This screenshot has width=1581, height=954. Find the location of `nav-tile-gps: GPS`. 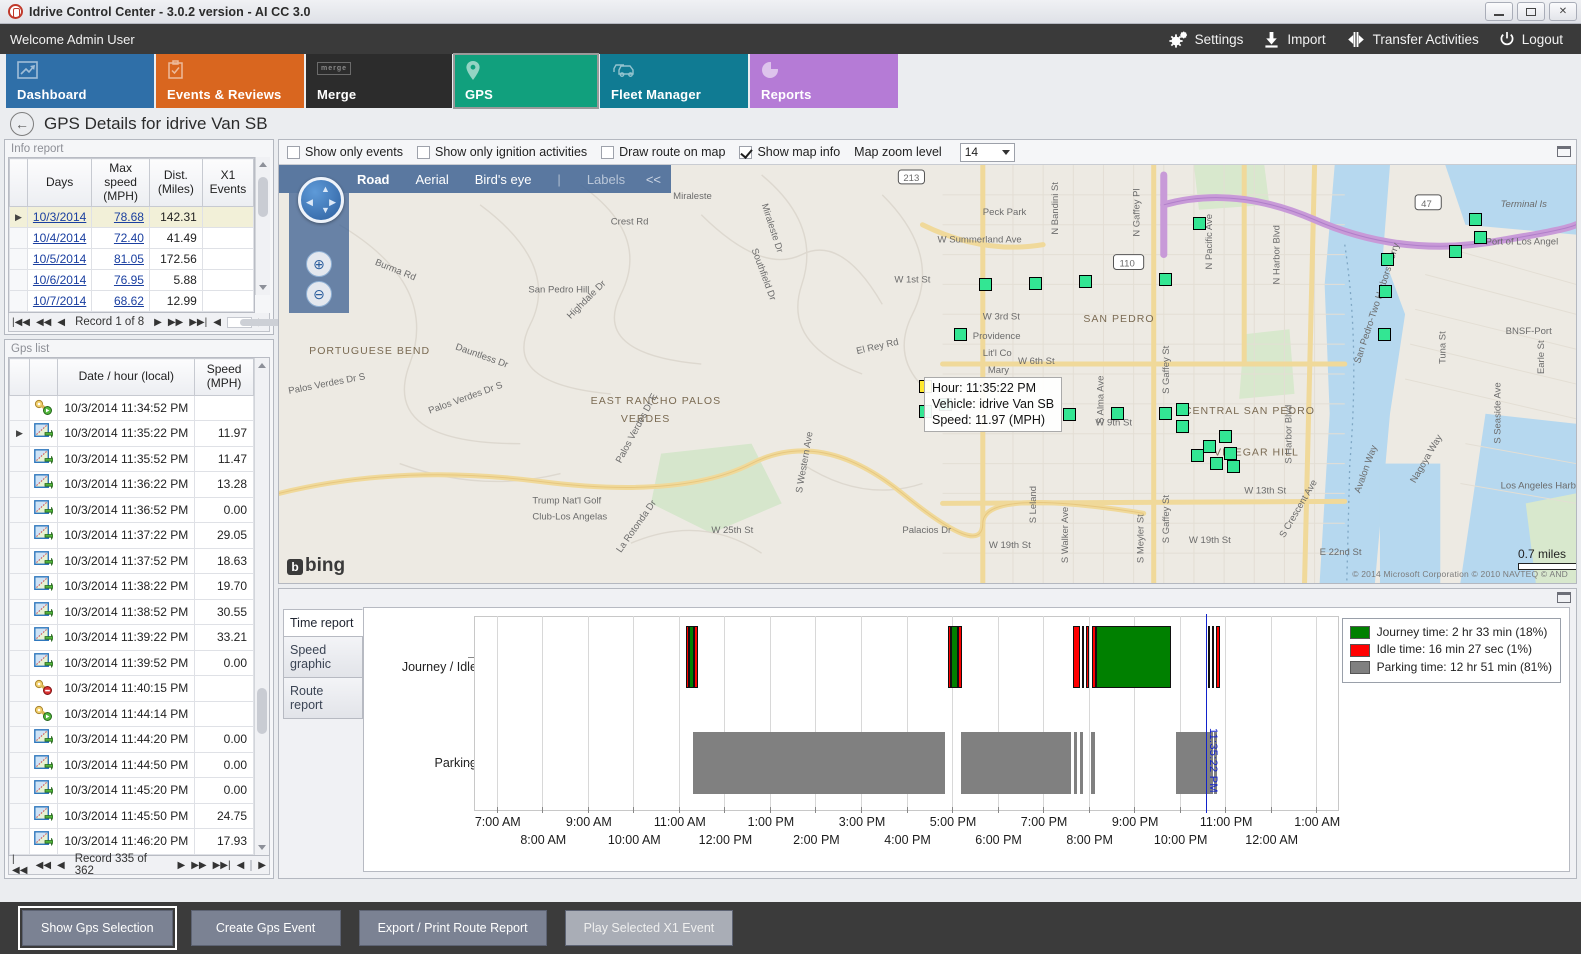

nav-tile-gps: GPS is located at coordinates (526, 81).